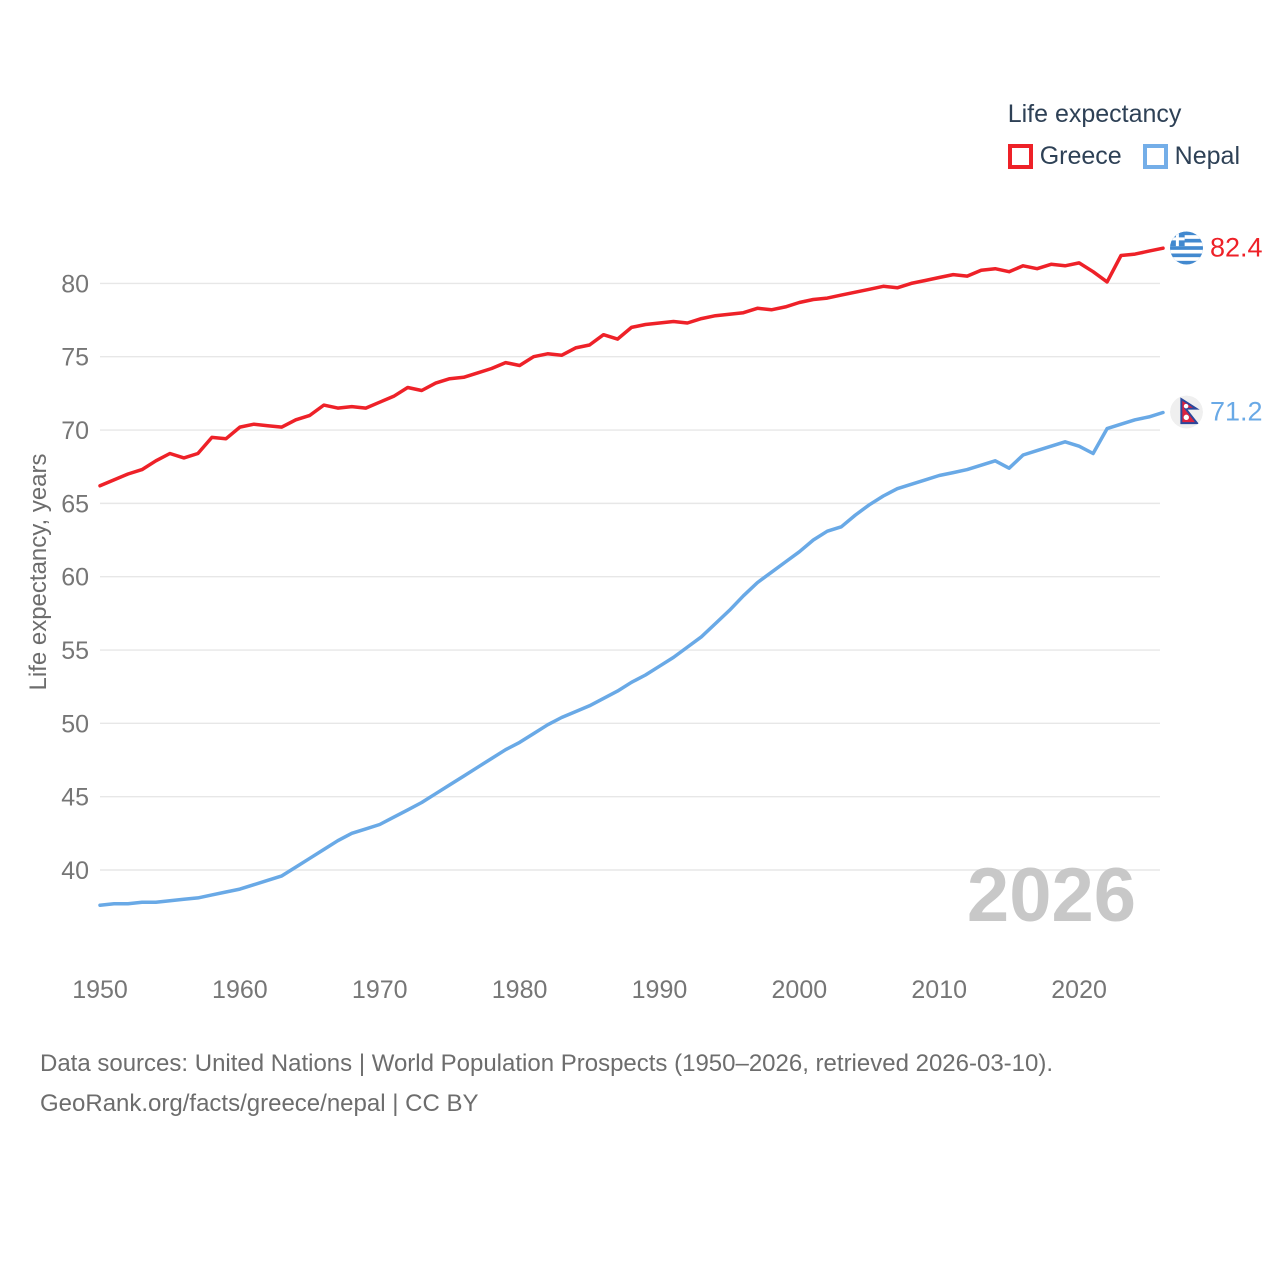 Image resolution: width=1280 pixels, height=1280 pixels. What do you see at coordinates (75, 578) in the screenshot?
I see `y-tick-label: 60` at bounding box center [75, 578].